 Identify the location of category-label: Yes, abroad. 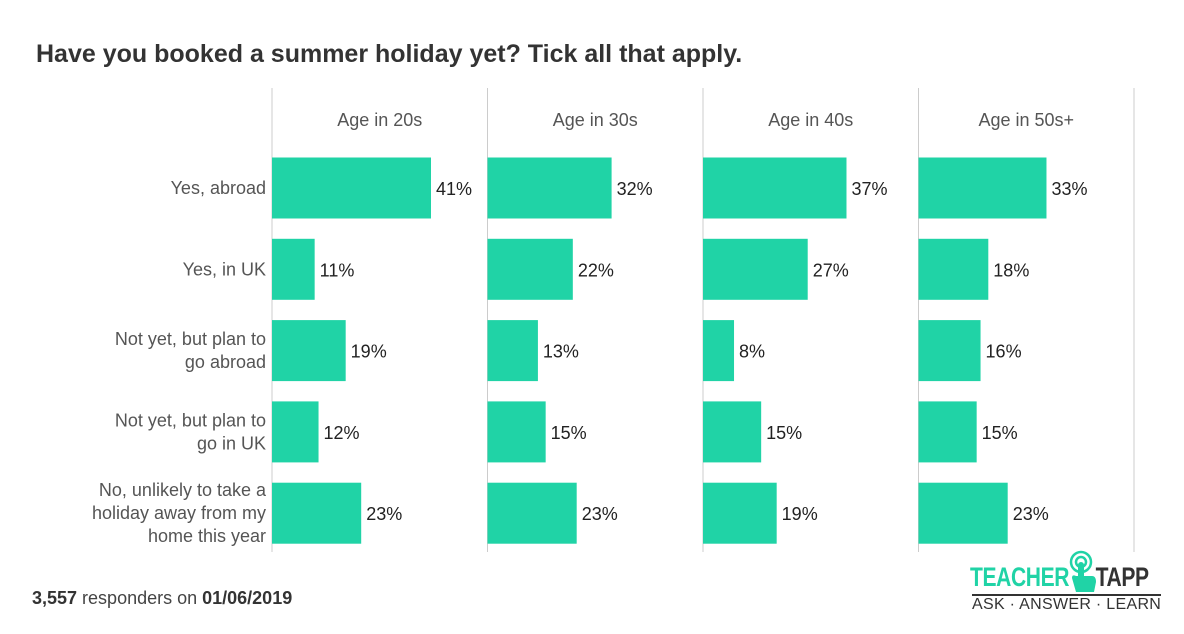
(218, 188).